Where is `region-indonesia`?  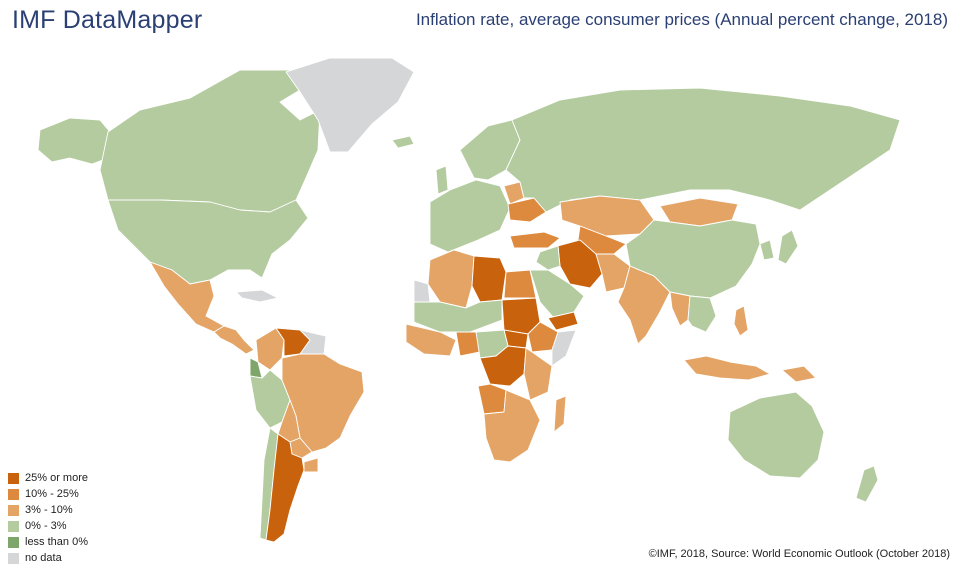 region-indonesia is located at coordinates (727, 368).